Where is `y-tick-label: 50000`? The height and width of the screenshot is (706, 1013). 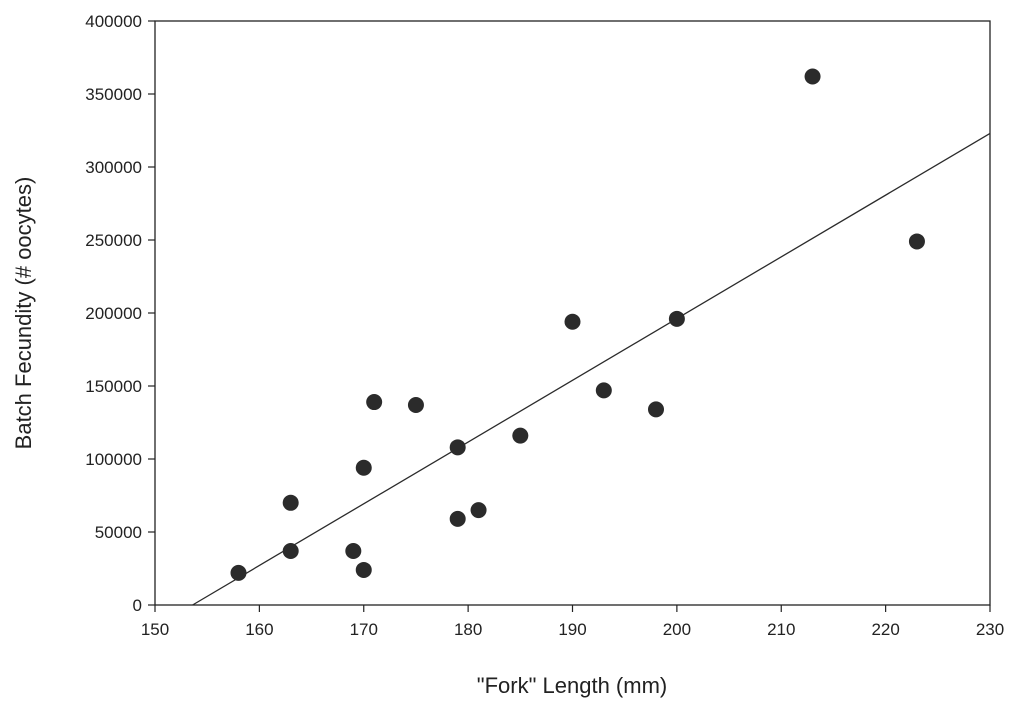 y-tick-label: 50000 is located at coordinates (118, 532).